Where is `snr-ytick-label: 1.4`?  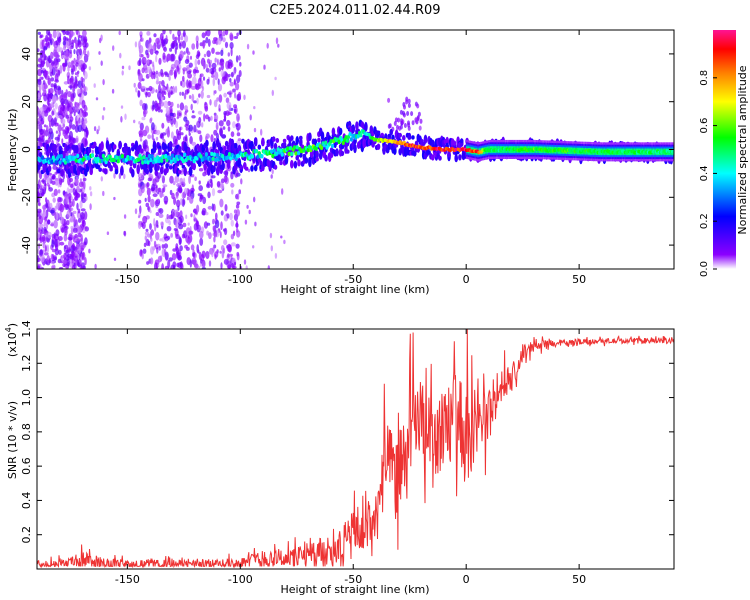 snr-ytick-label: 1.4 is located at coordinates (26, 329).